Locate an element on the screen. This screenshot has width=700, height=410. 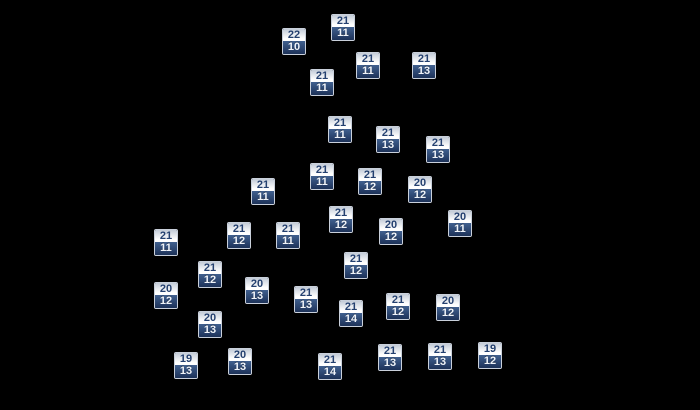
temp-marker: 19 13 is located at coordinates (186, 365).